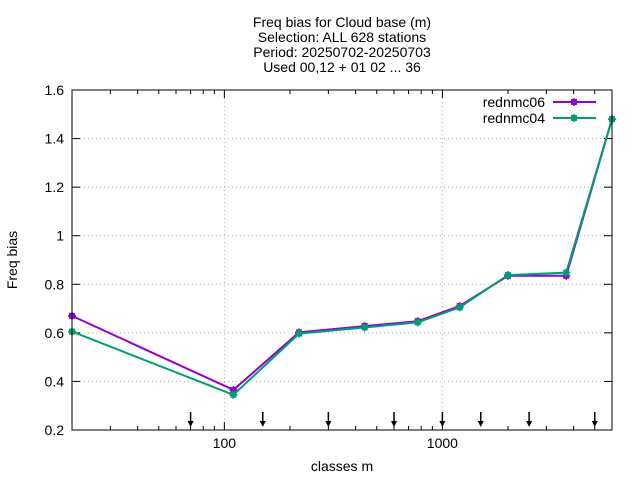  Describe the element at coordinates (55, 430) in the screenshot. I see `y-tick-label: 0.2` at that location.